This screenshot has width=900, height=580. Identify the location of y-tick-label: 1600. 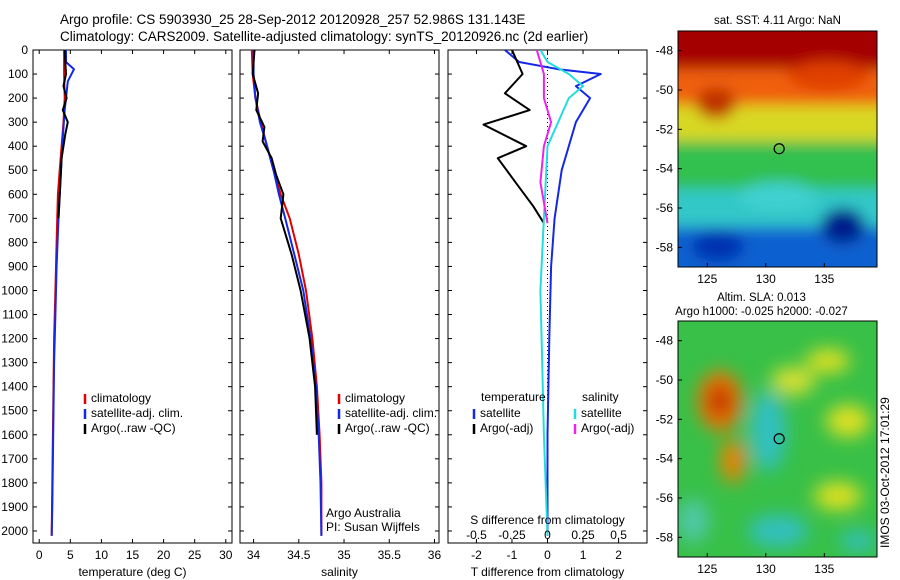
(14, 435).